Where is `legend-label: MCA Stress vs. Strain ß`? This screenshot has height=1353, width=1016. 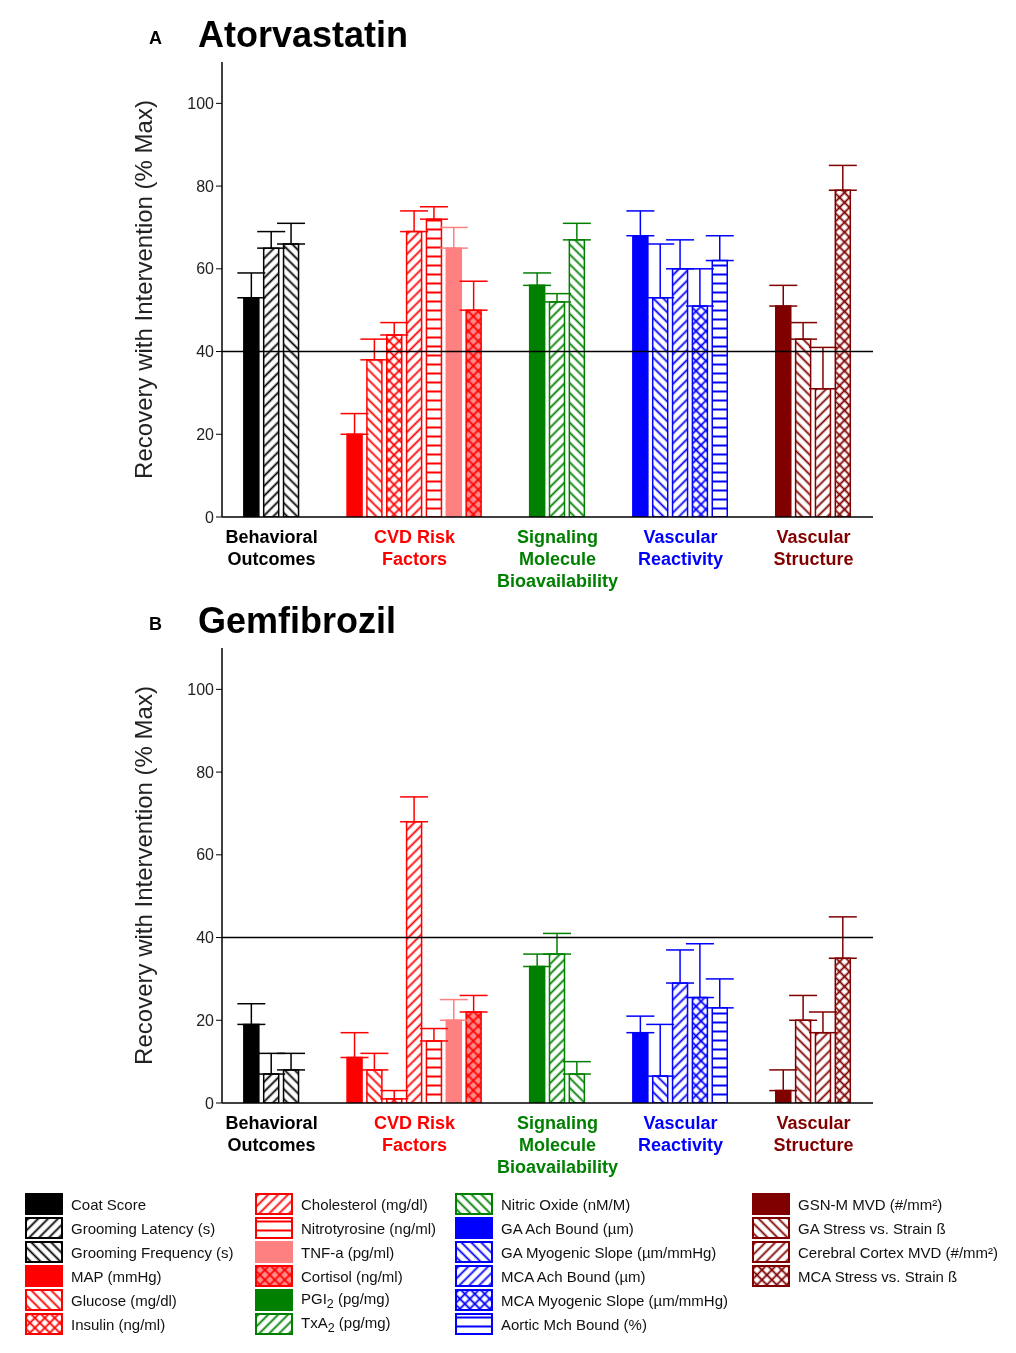 legend-label: MCA Stress vs. Strain ß is located at coordinates (878, 1276).